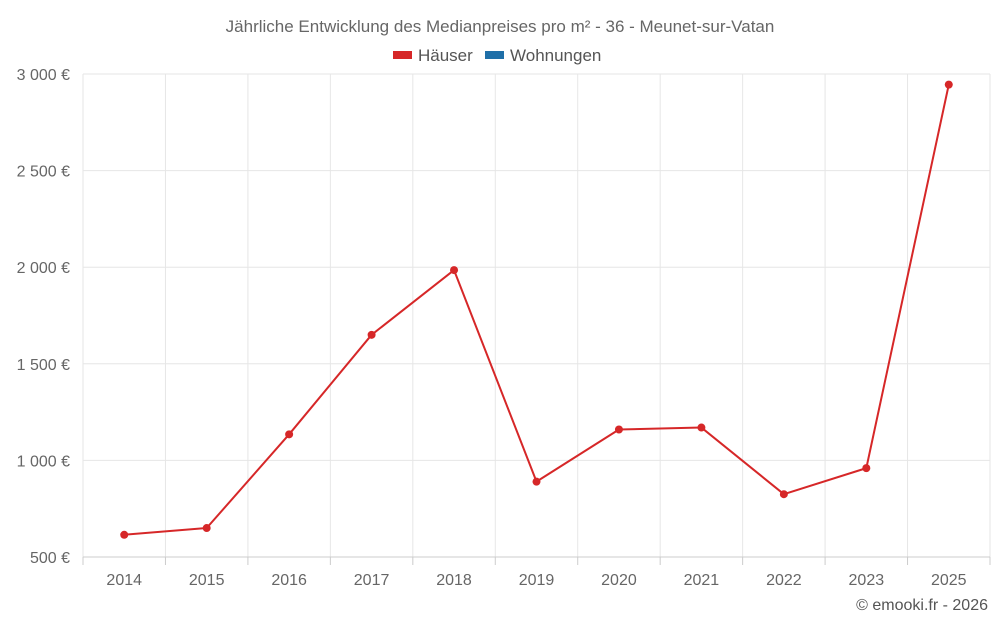 The width and height of the screenshot is (1000, 625). What do you see at coordinates (445, 55) in the screenshot?
I see `legend-label-1: Häuser` at bounding box center [445, 55].